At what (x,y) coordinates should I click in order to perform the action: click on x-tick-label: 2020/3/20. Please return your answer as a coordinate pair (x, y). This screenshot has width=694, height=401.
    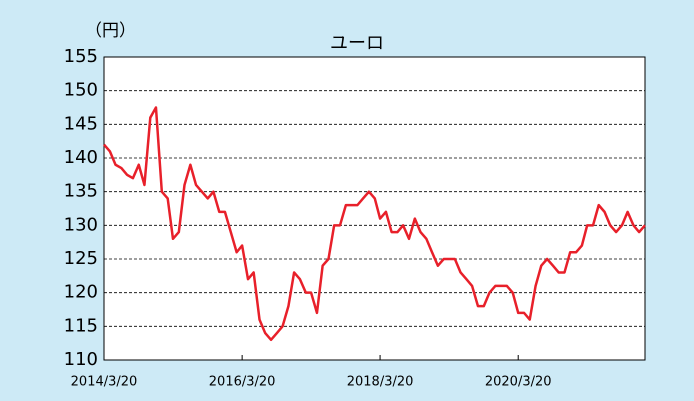
    Looking at the image, I should click on (518, 382).